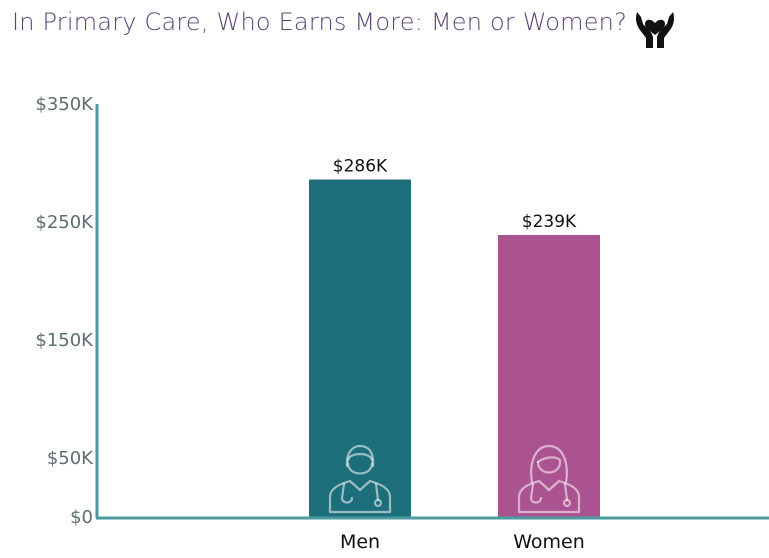  Describe the element at coordinates (360, 479) in the screenshot. I see `male-doctor-icon` at that location.